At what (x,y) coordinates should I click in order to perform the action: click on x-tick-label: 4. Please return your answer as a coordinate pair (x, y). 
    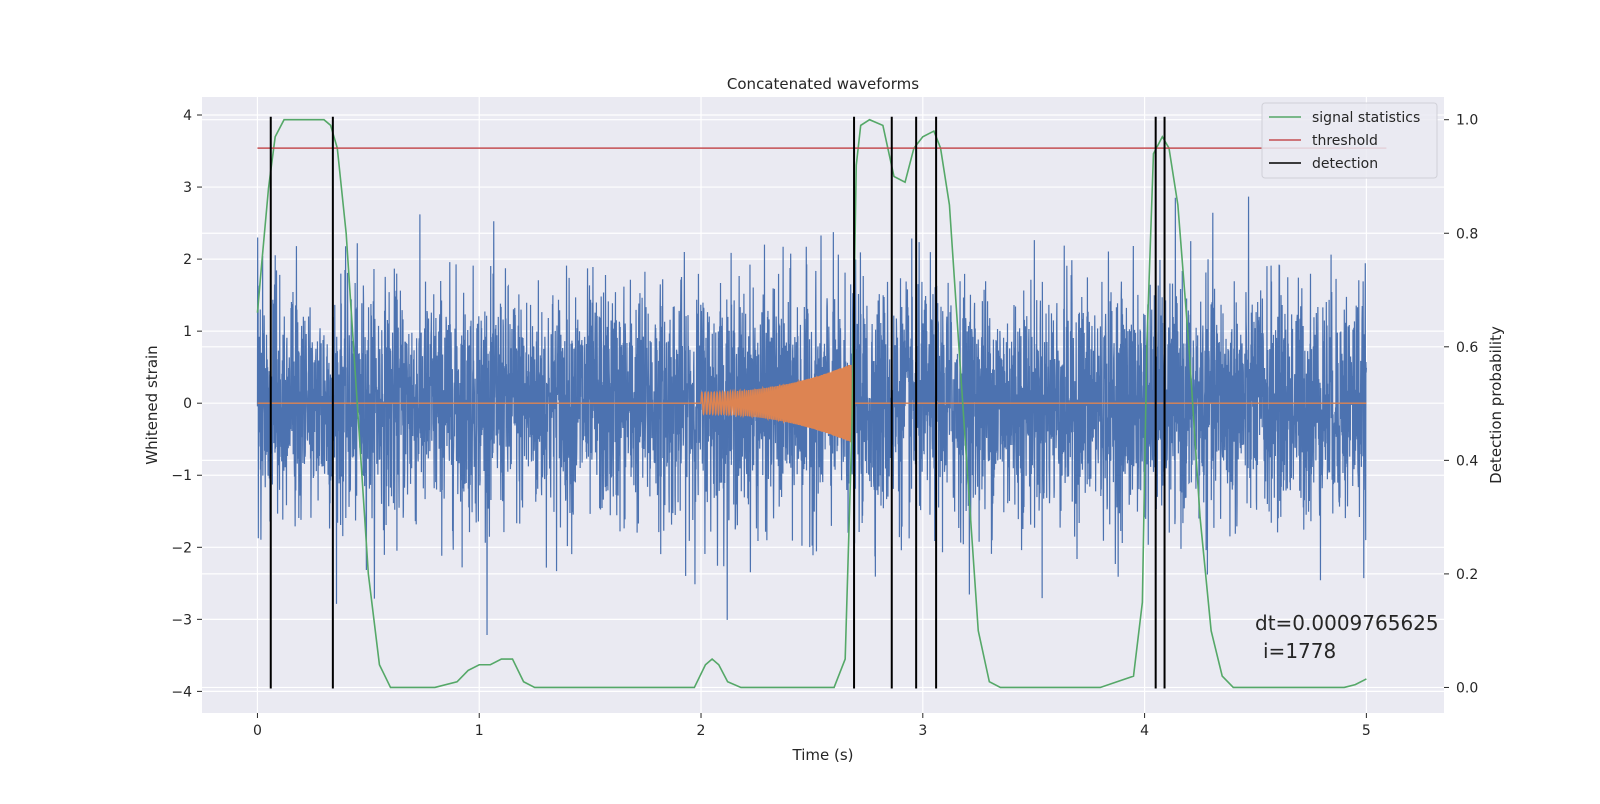
    Looking at the image, I should click on (1144, 731).